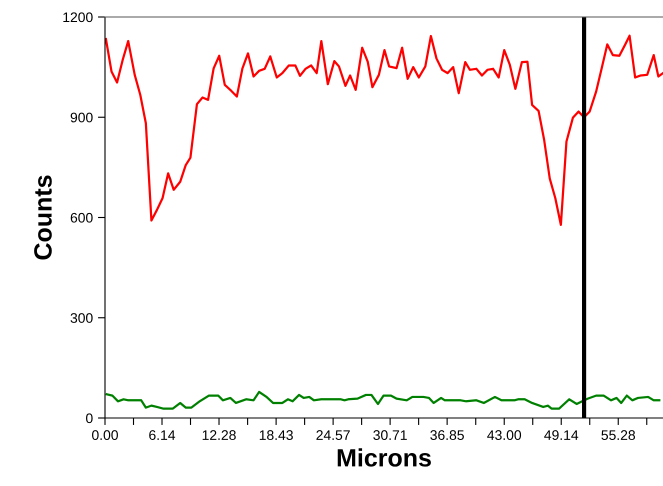 The width and height of the screenshot is (663, 486). Describe the element at coordinates (81, 217) in the screenshot. I see `y-tick-label: 600` at that location.